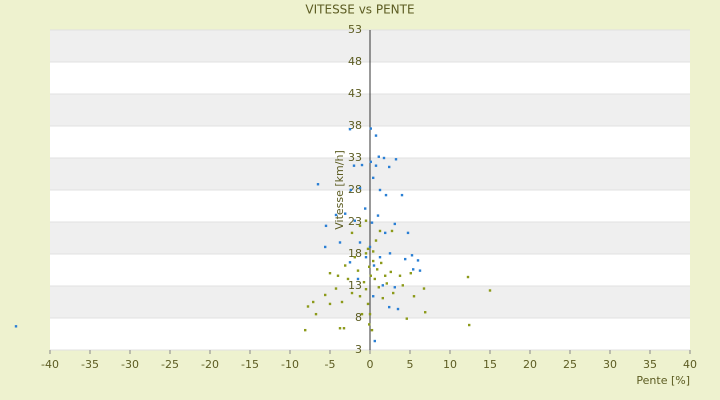  What do you see at coordinates (355, 253) in the screenshot?
I see `y-tick-label: 18` at bounding box center [355, 253].